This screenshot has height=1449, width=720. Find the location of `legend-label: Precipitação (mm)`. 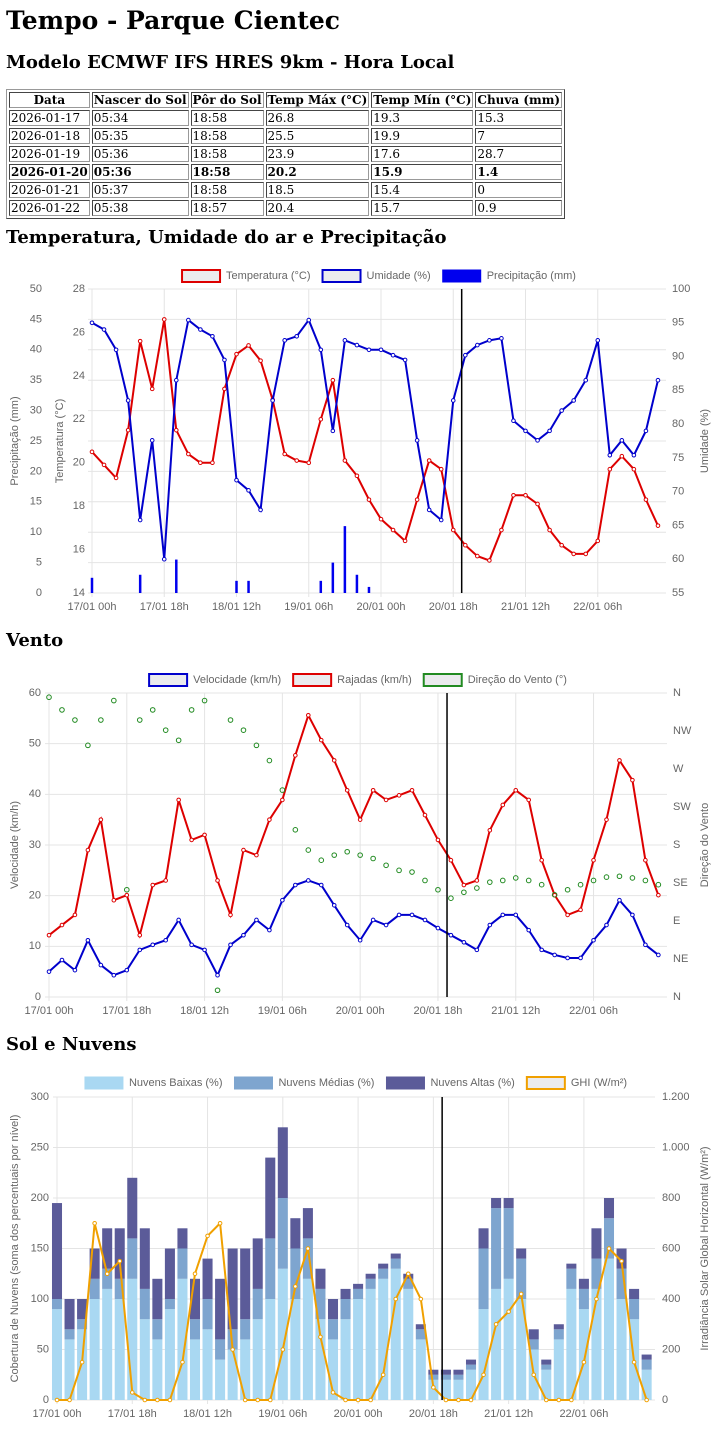

legend-label: Precipitação (mm) is located at coordinates (531, 276).